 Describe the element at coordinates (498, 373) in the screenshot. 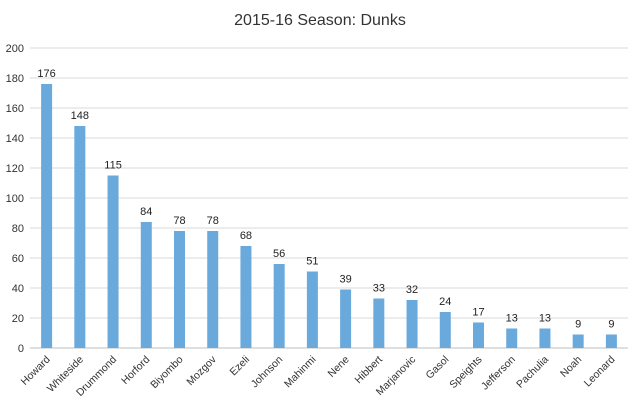

I see `x-tick-label: Jefferson` at that location.